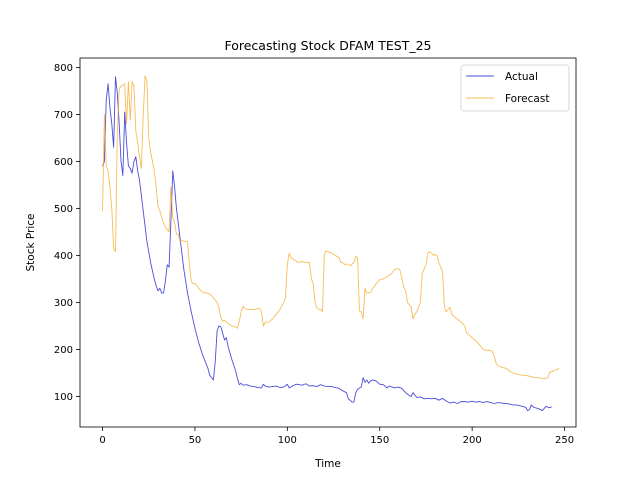 This screenshot has height=480, width=640. I want to click on y-tick-label: 100, so click(63, 397).